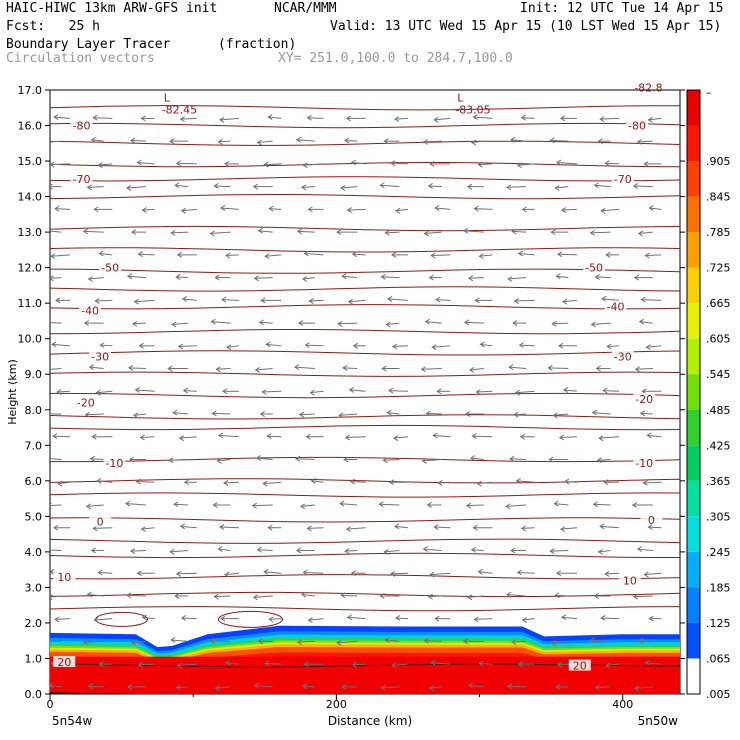  Describe the element at coordinates (718, 445) in the screenshot. I see `colorbar-label: .425` at that location.